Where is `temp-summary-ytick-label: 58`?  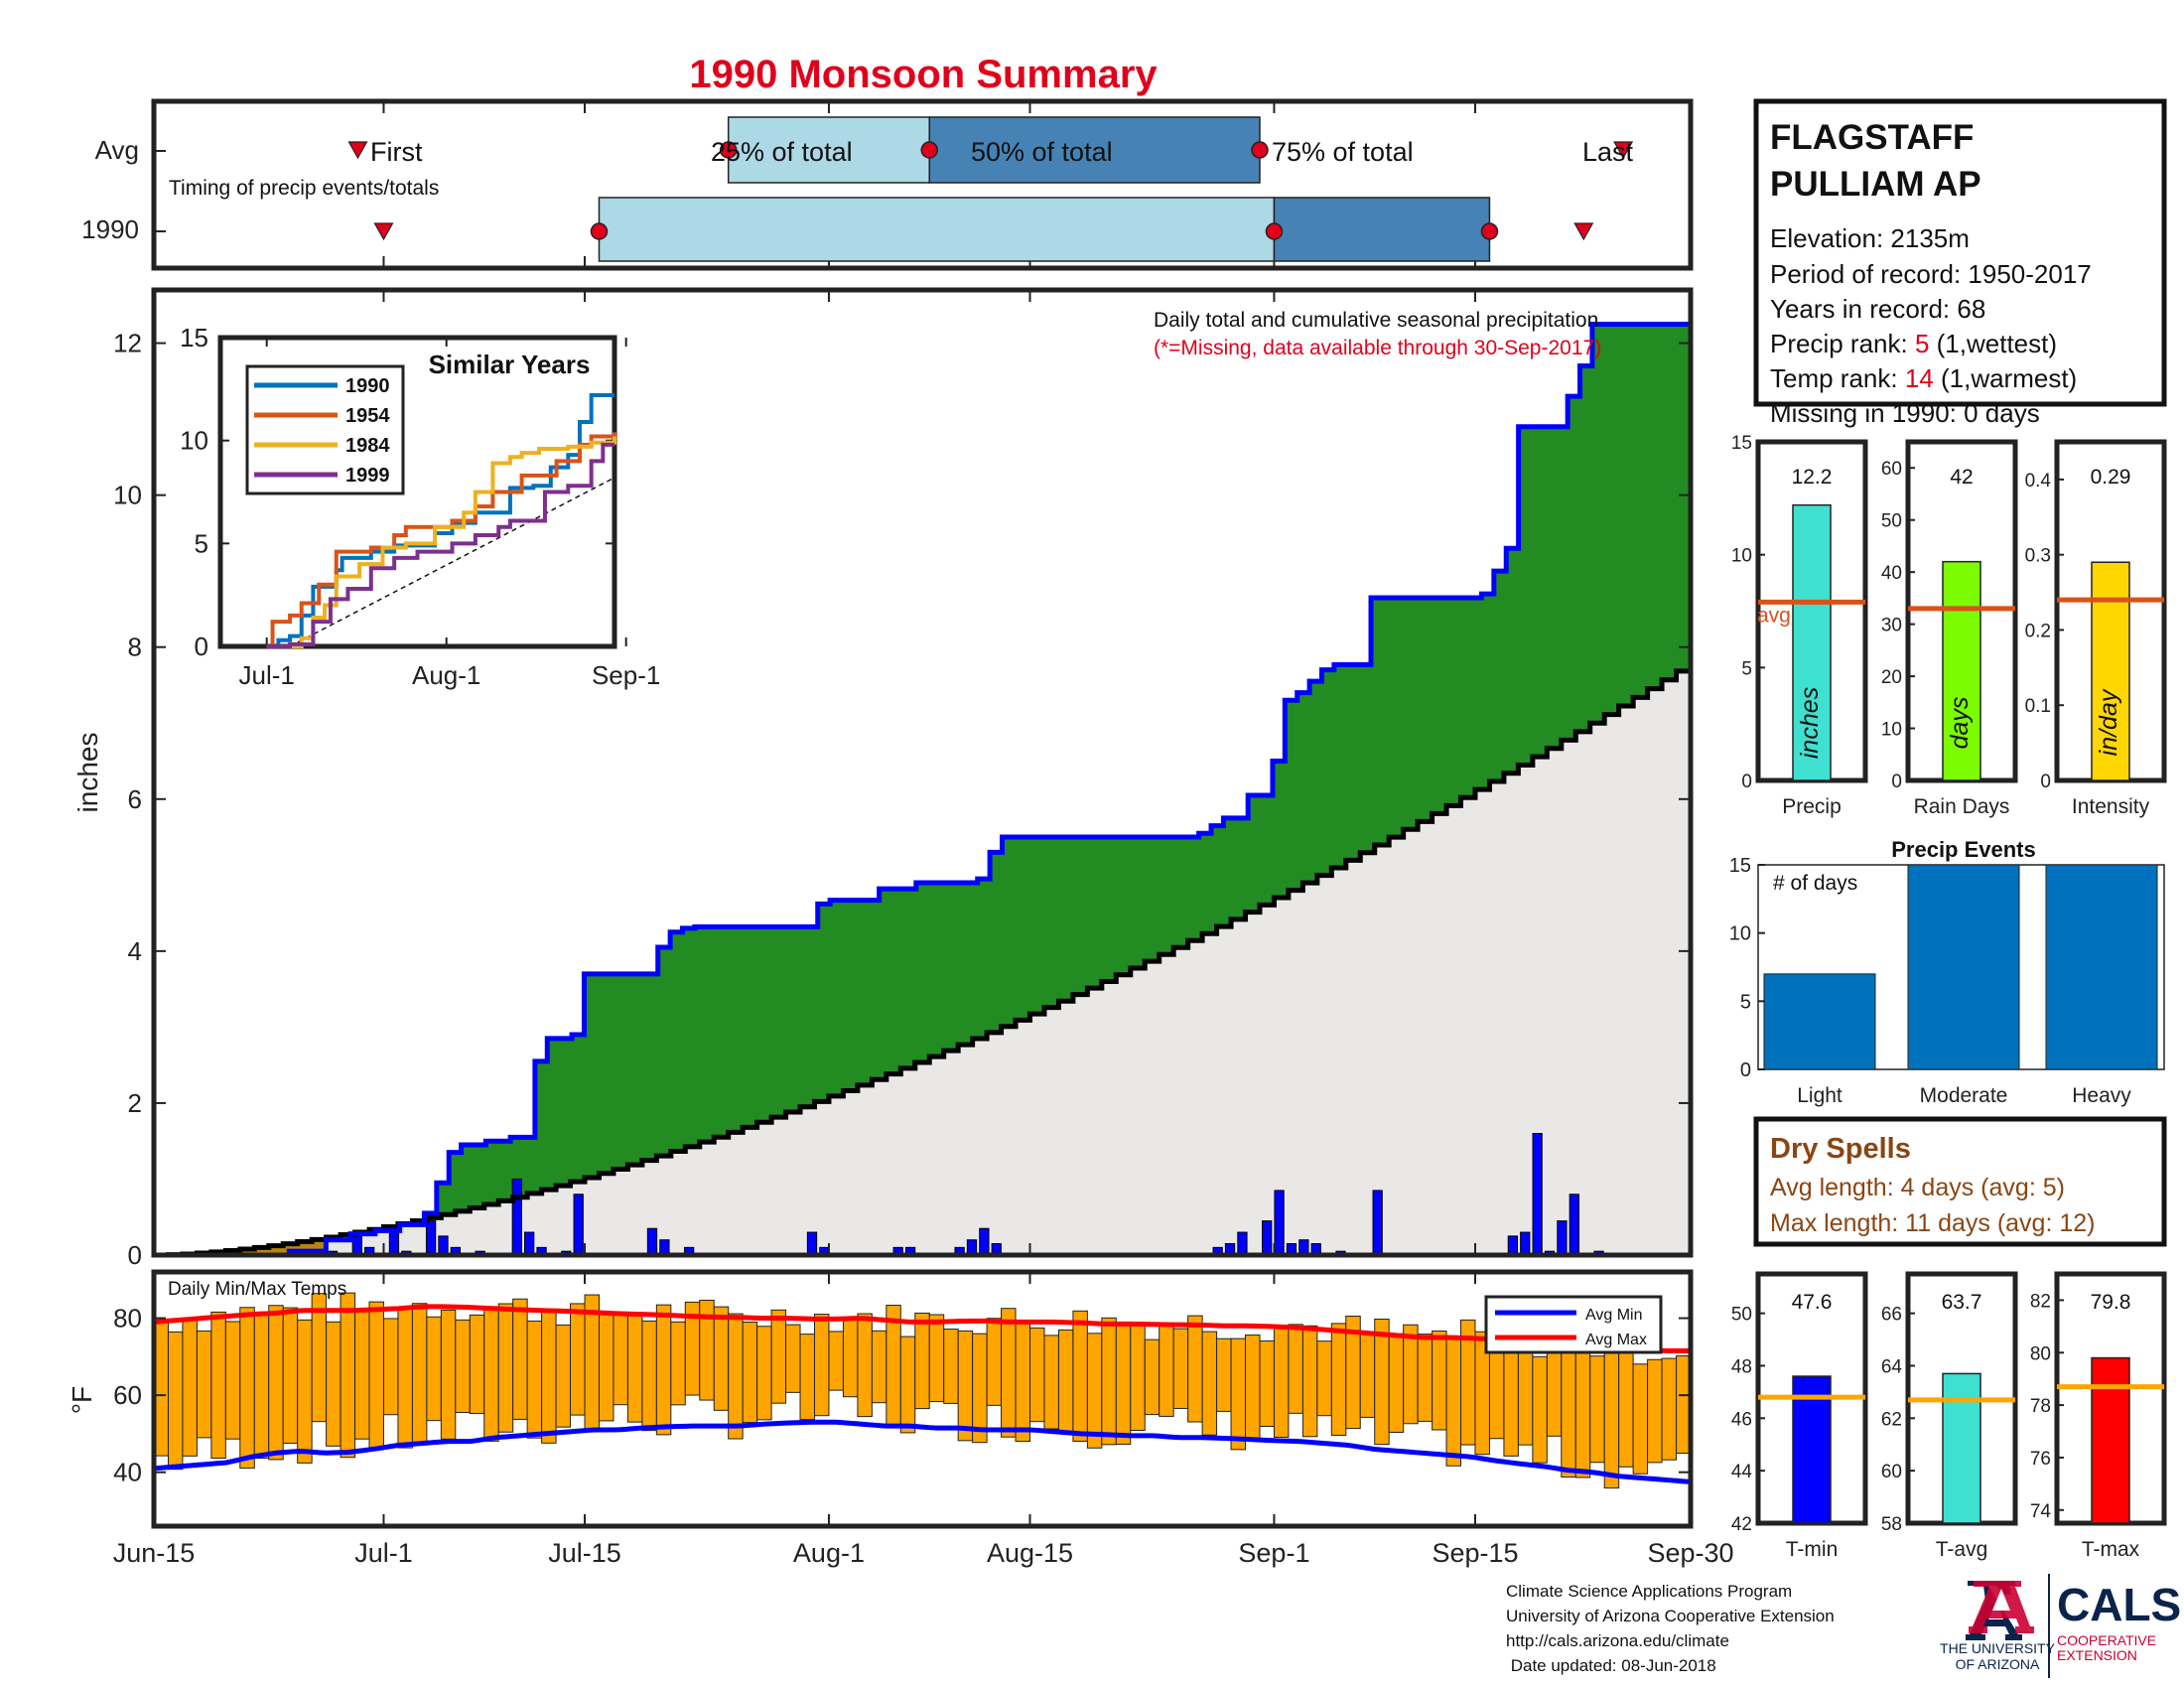 temp-summary-ytick-label: 58 is located at coordinates (1891, 1524).